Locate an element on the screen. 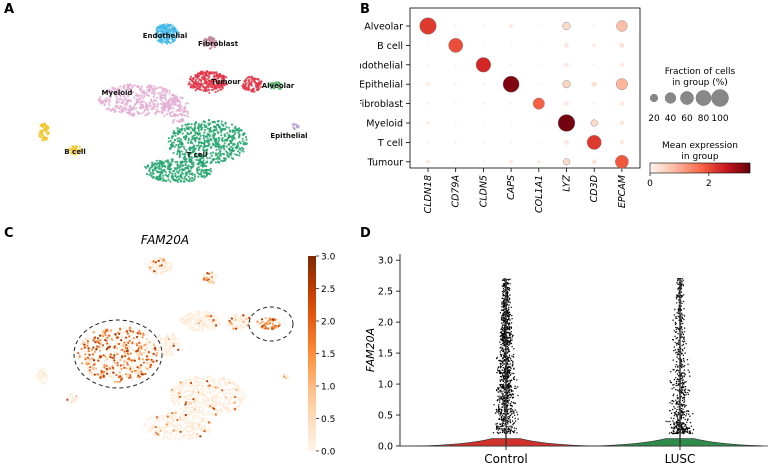 This screenshot has width=768, height=474. dot-tumour-lyz is located at coordinates (566, 162).